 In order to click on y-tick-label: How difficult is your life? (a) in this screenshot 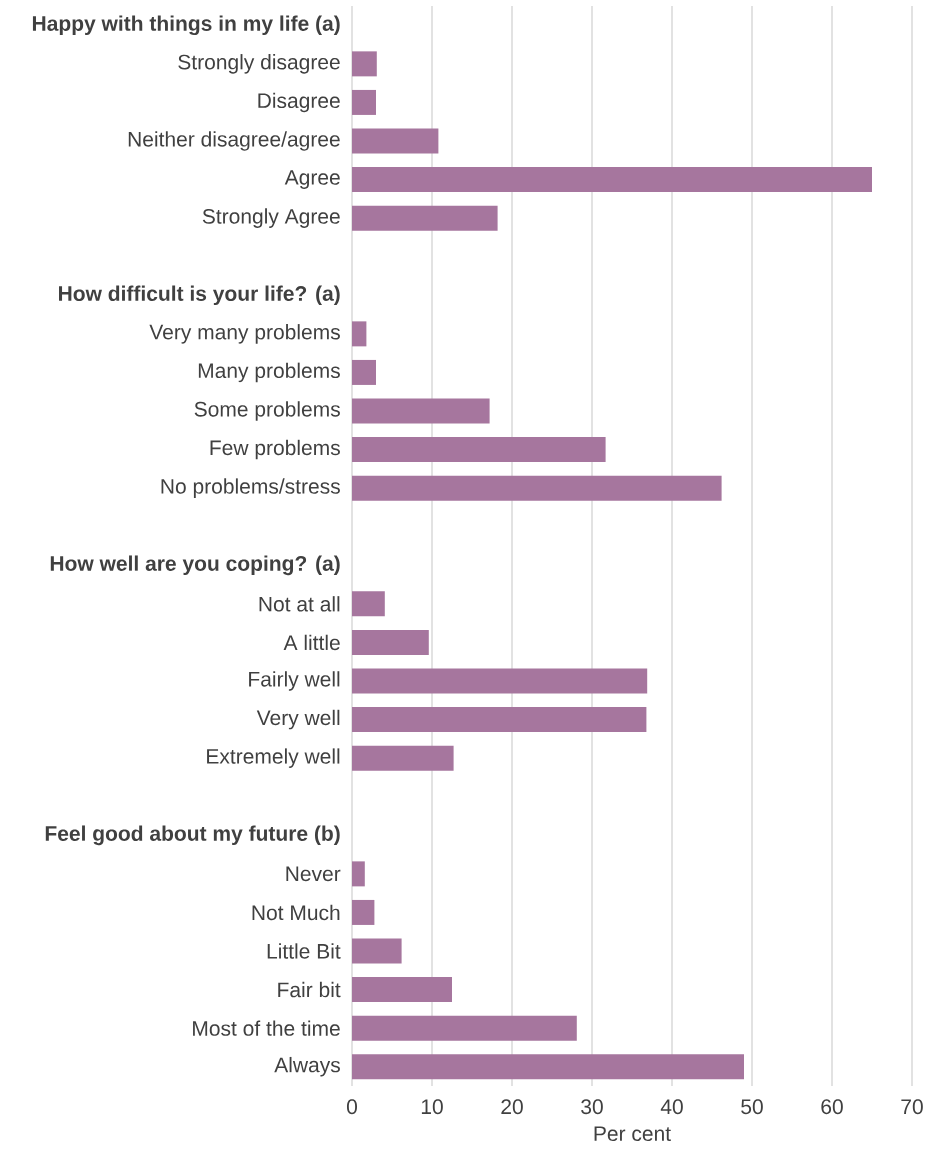, I will do `click(199, 295)`.